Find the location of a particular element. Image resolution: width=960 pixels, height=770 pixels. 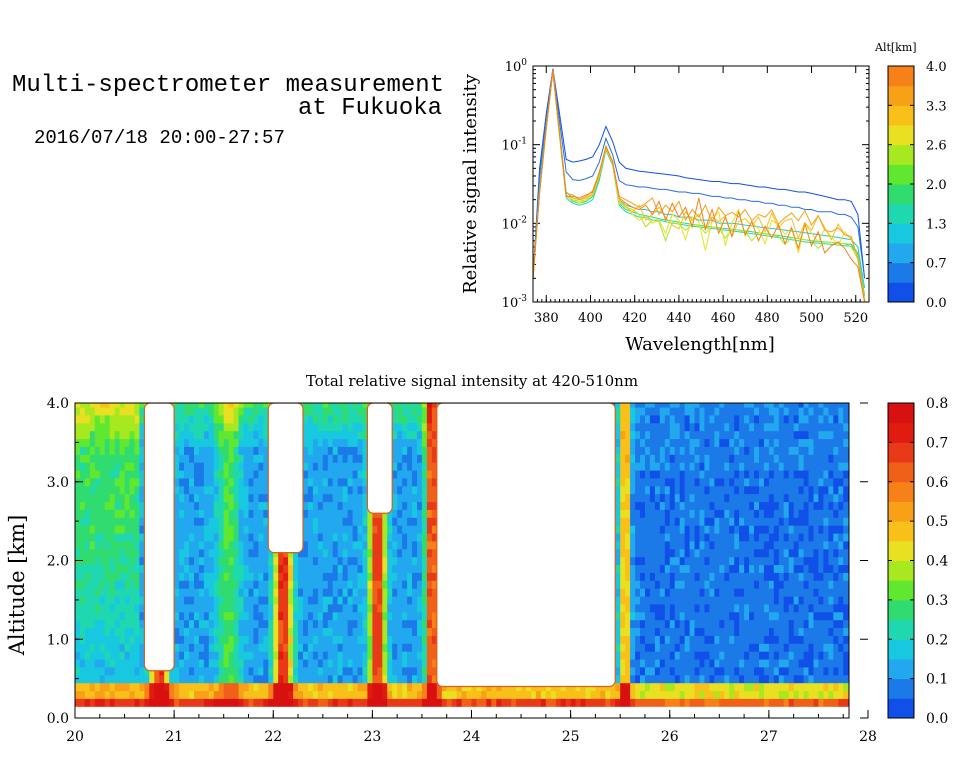

y-tick-exp: -2 is located at coordinates (522, 220).